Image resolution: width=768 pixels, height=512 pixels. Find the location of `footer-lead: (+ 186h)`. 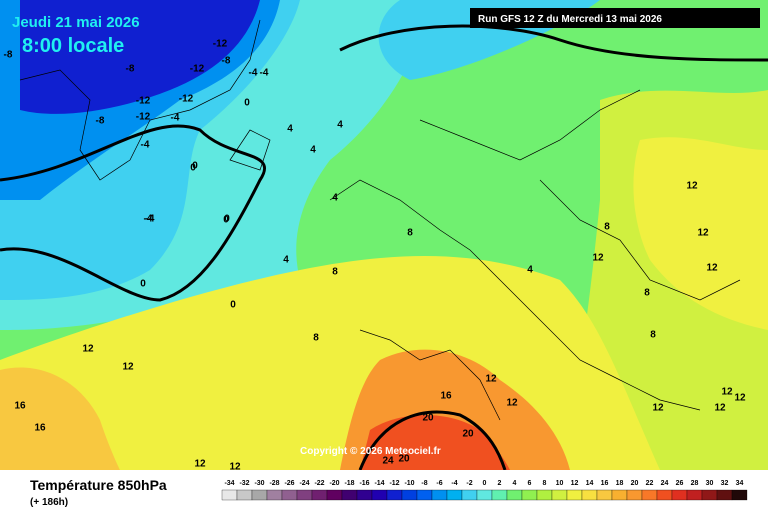

footer-lead: (+ 186h) is located at coordinates (49, 502).